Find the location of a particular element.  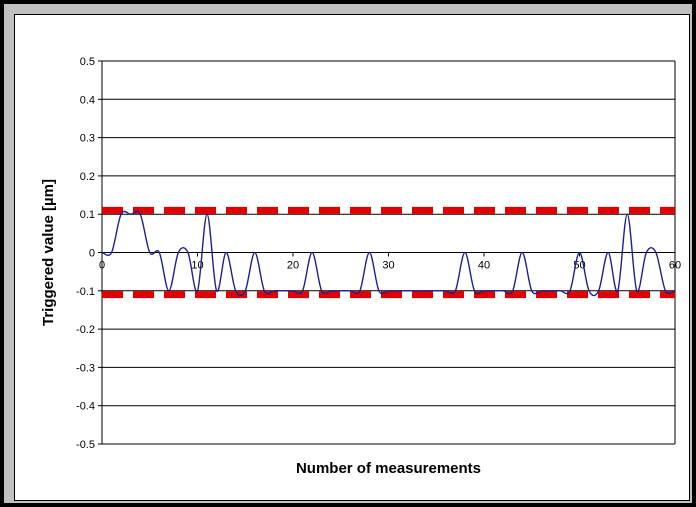

y-tick-label: 0.4 is located at coordinates (87, 100).